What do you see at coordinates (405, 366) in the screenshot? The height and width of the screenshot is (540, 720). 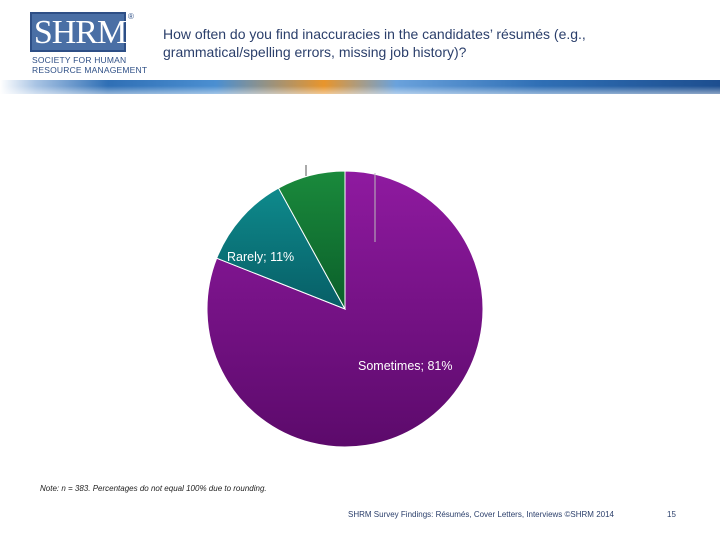 I see `pie-label-sometimes: Sometimes; 81%` at bounding box center [405, 366].